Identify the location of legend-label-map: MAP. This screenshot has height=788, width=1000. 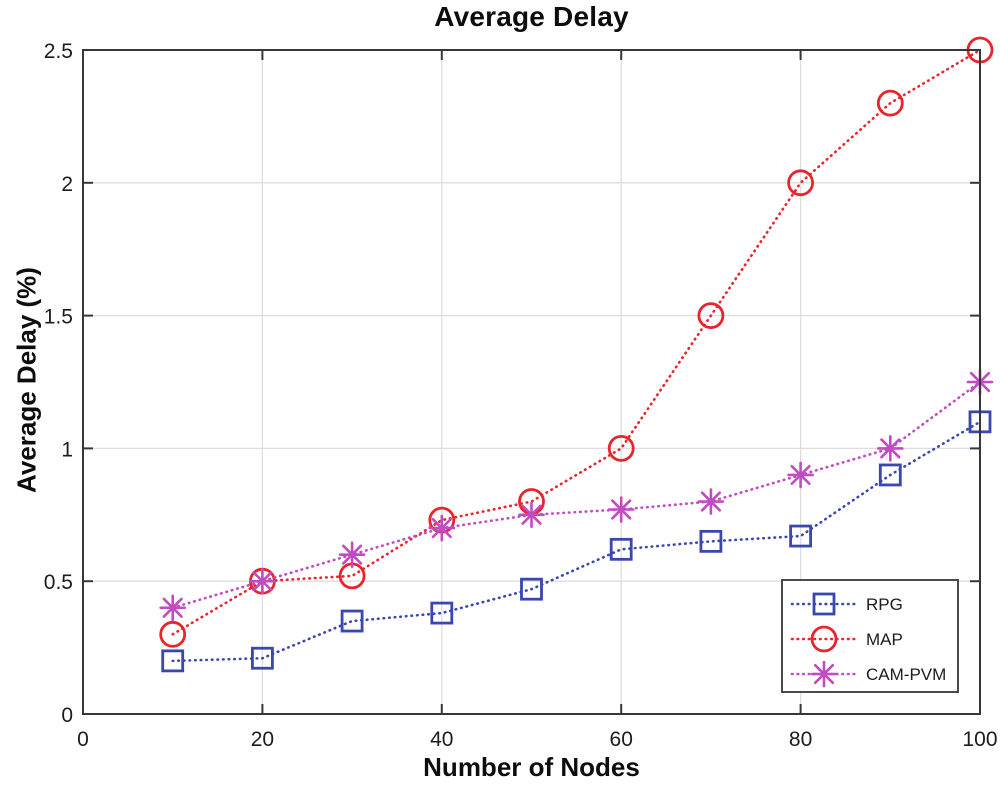
(884, 639).